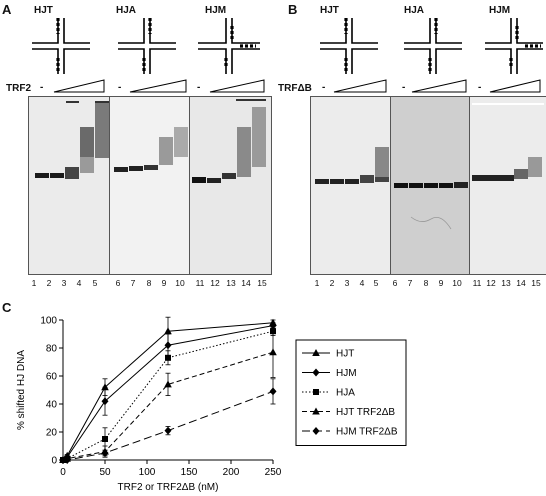 The image size is (546, 496). What do you see at coordinates (52, 405) in the screenshot?
I see `y-tick-label: 40` at bounding box center [52, 405].